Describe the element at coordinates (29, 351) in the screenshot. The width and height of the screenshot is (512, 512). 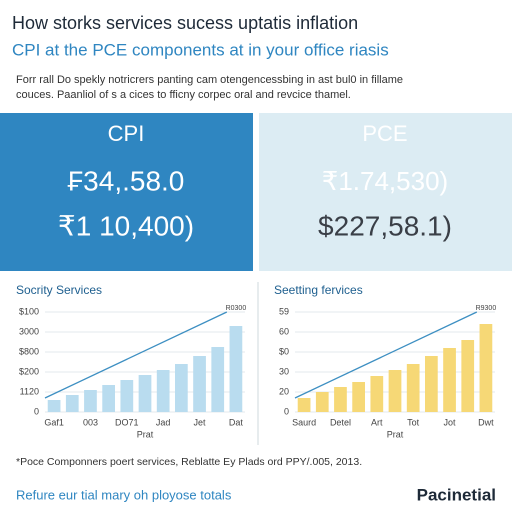
I see `y-tick-label: $800` at that location.